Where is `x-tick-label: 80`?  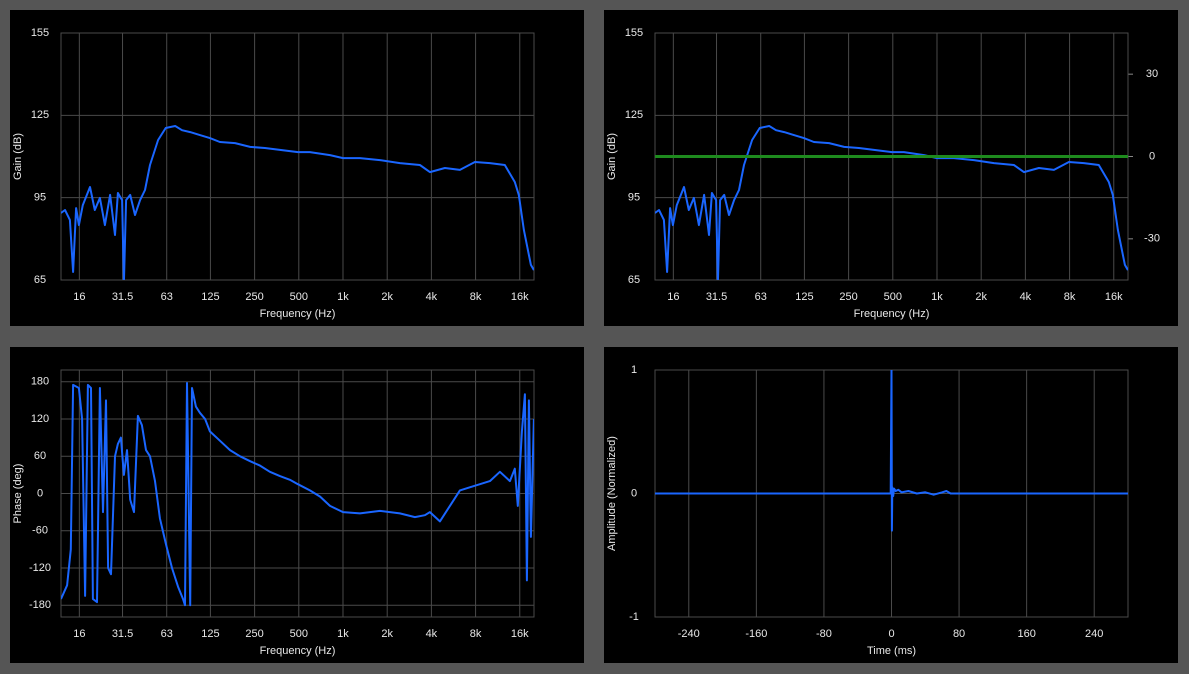 x-tick-label: 80 is located at coordinates (959, 634).